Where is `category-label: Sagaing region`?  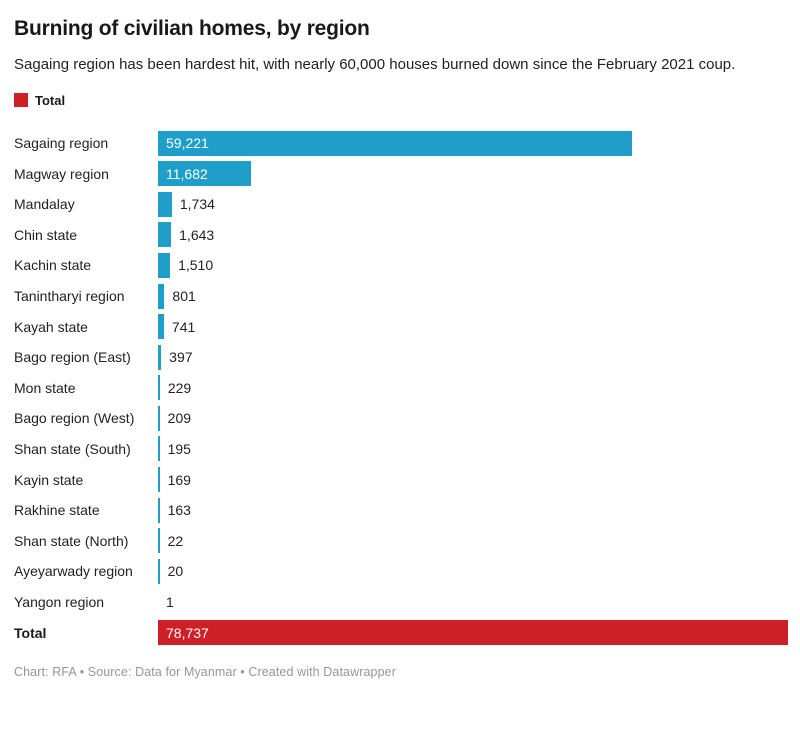 category-label: Sagaing region is located at coordinates (61, 143).